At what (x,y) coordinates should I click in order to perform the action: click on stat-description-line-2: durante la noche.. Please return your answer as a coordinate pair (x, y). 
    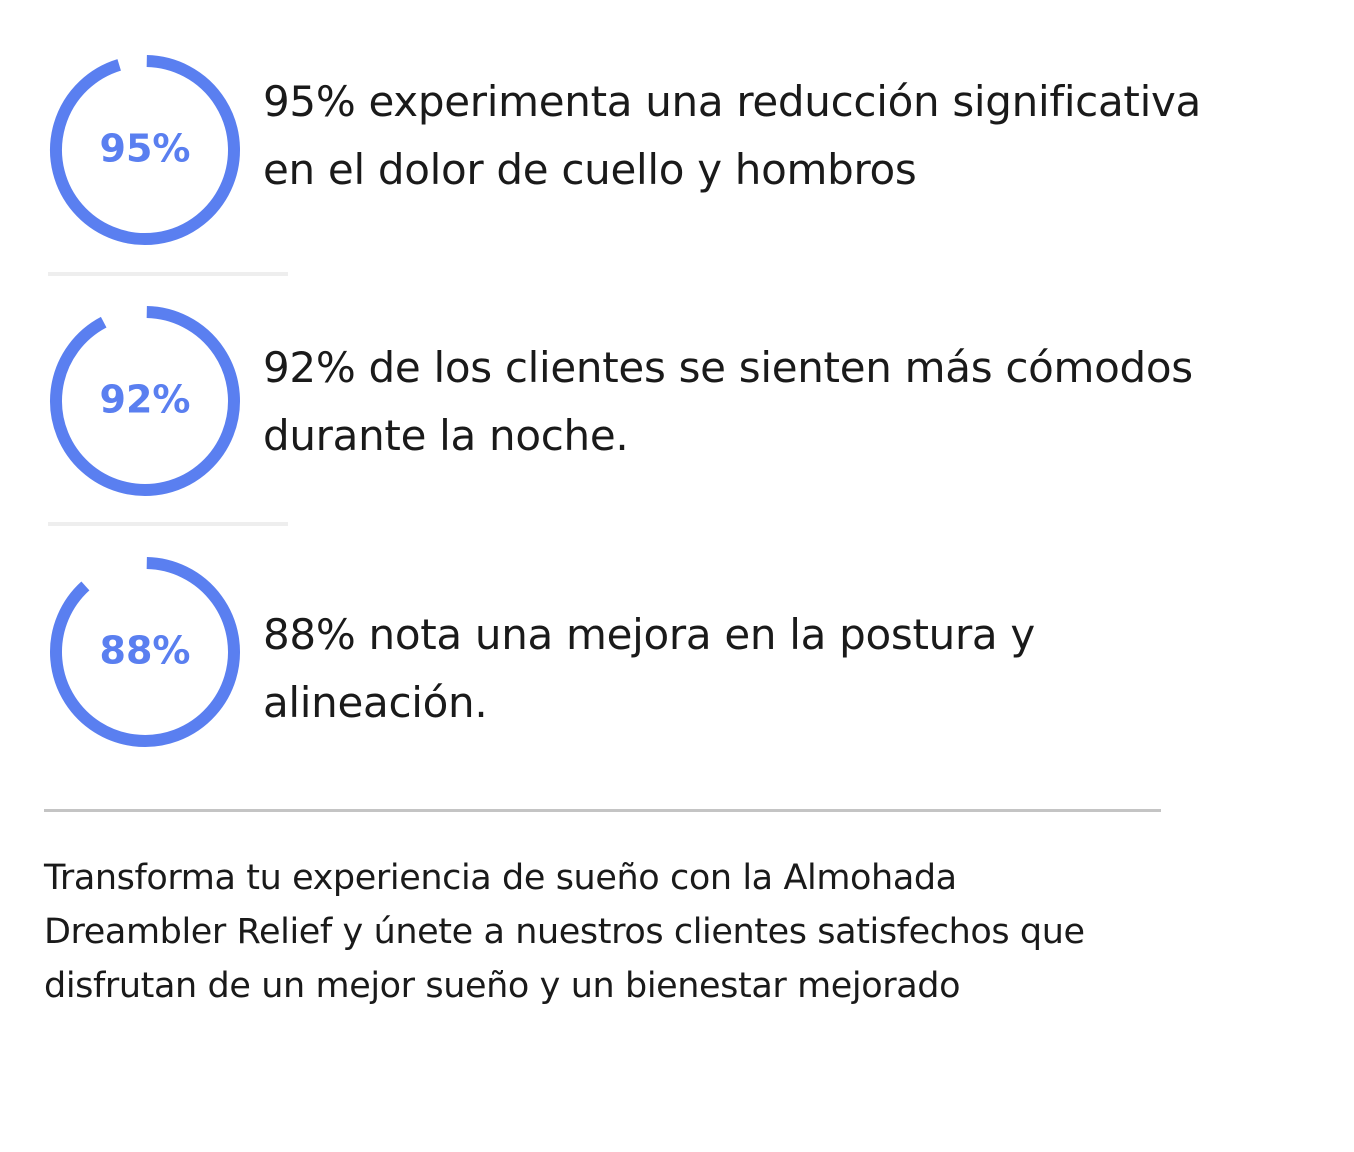
    Looking at the image, I should click on (446, 435).